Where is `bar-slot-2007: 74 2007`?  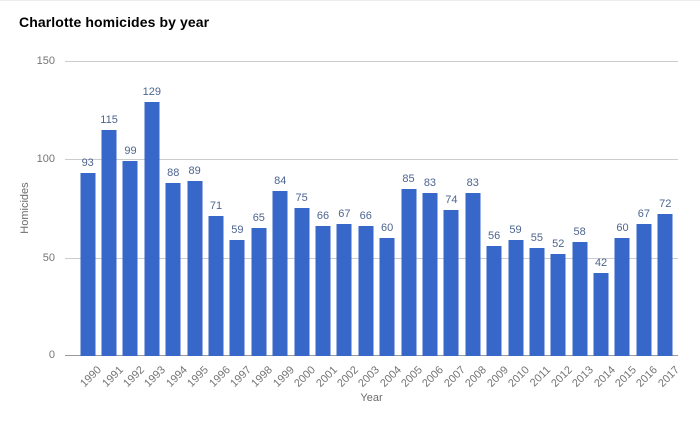 bar-slot-2007: 74 2007 is located at coordinates (454, 225).